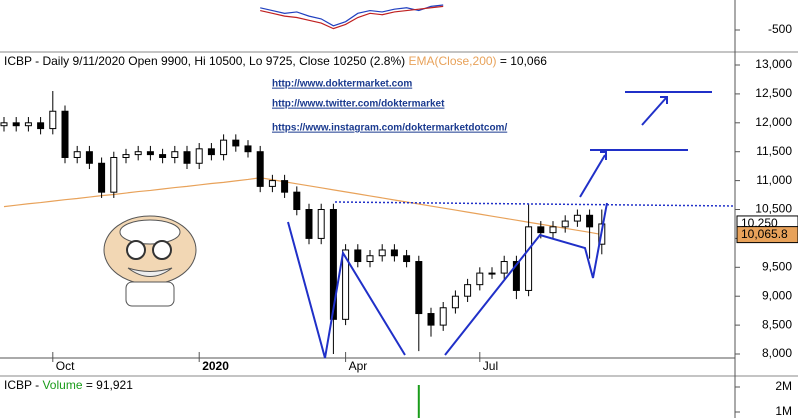  I want to click on y-tick-label: 12,500, so click(773, 93).